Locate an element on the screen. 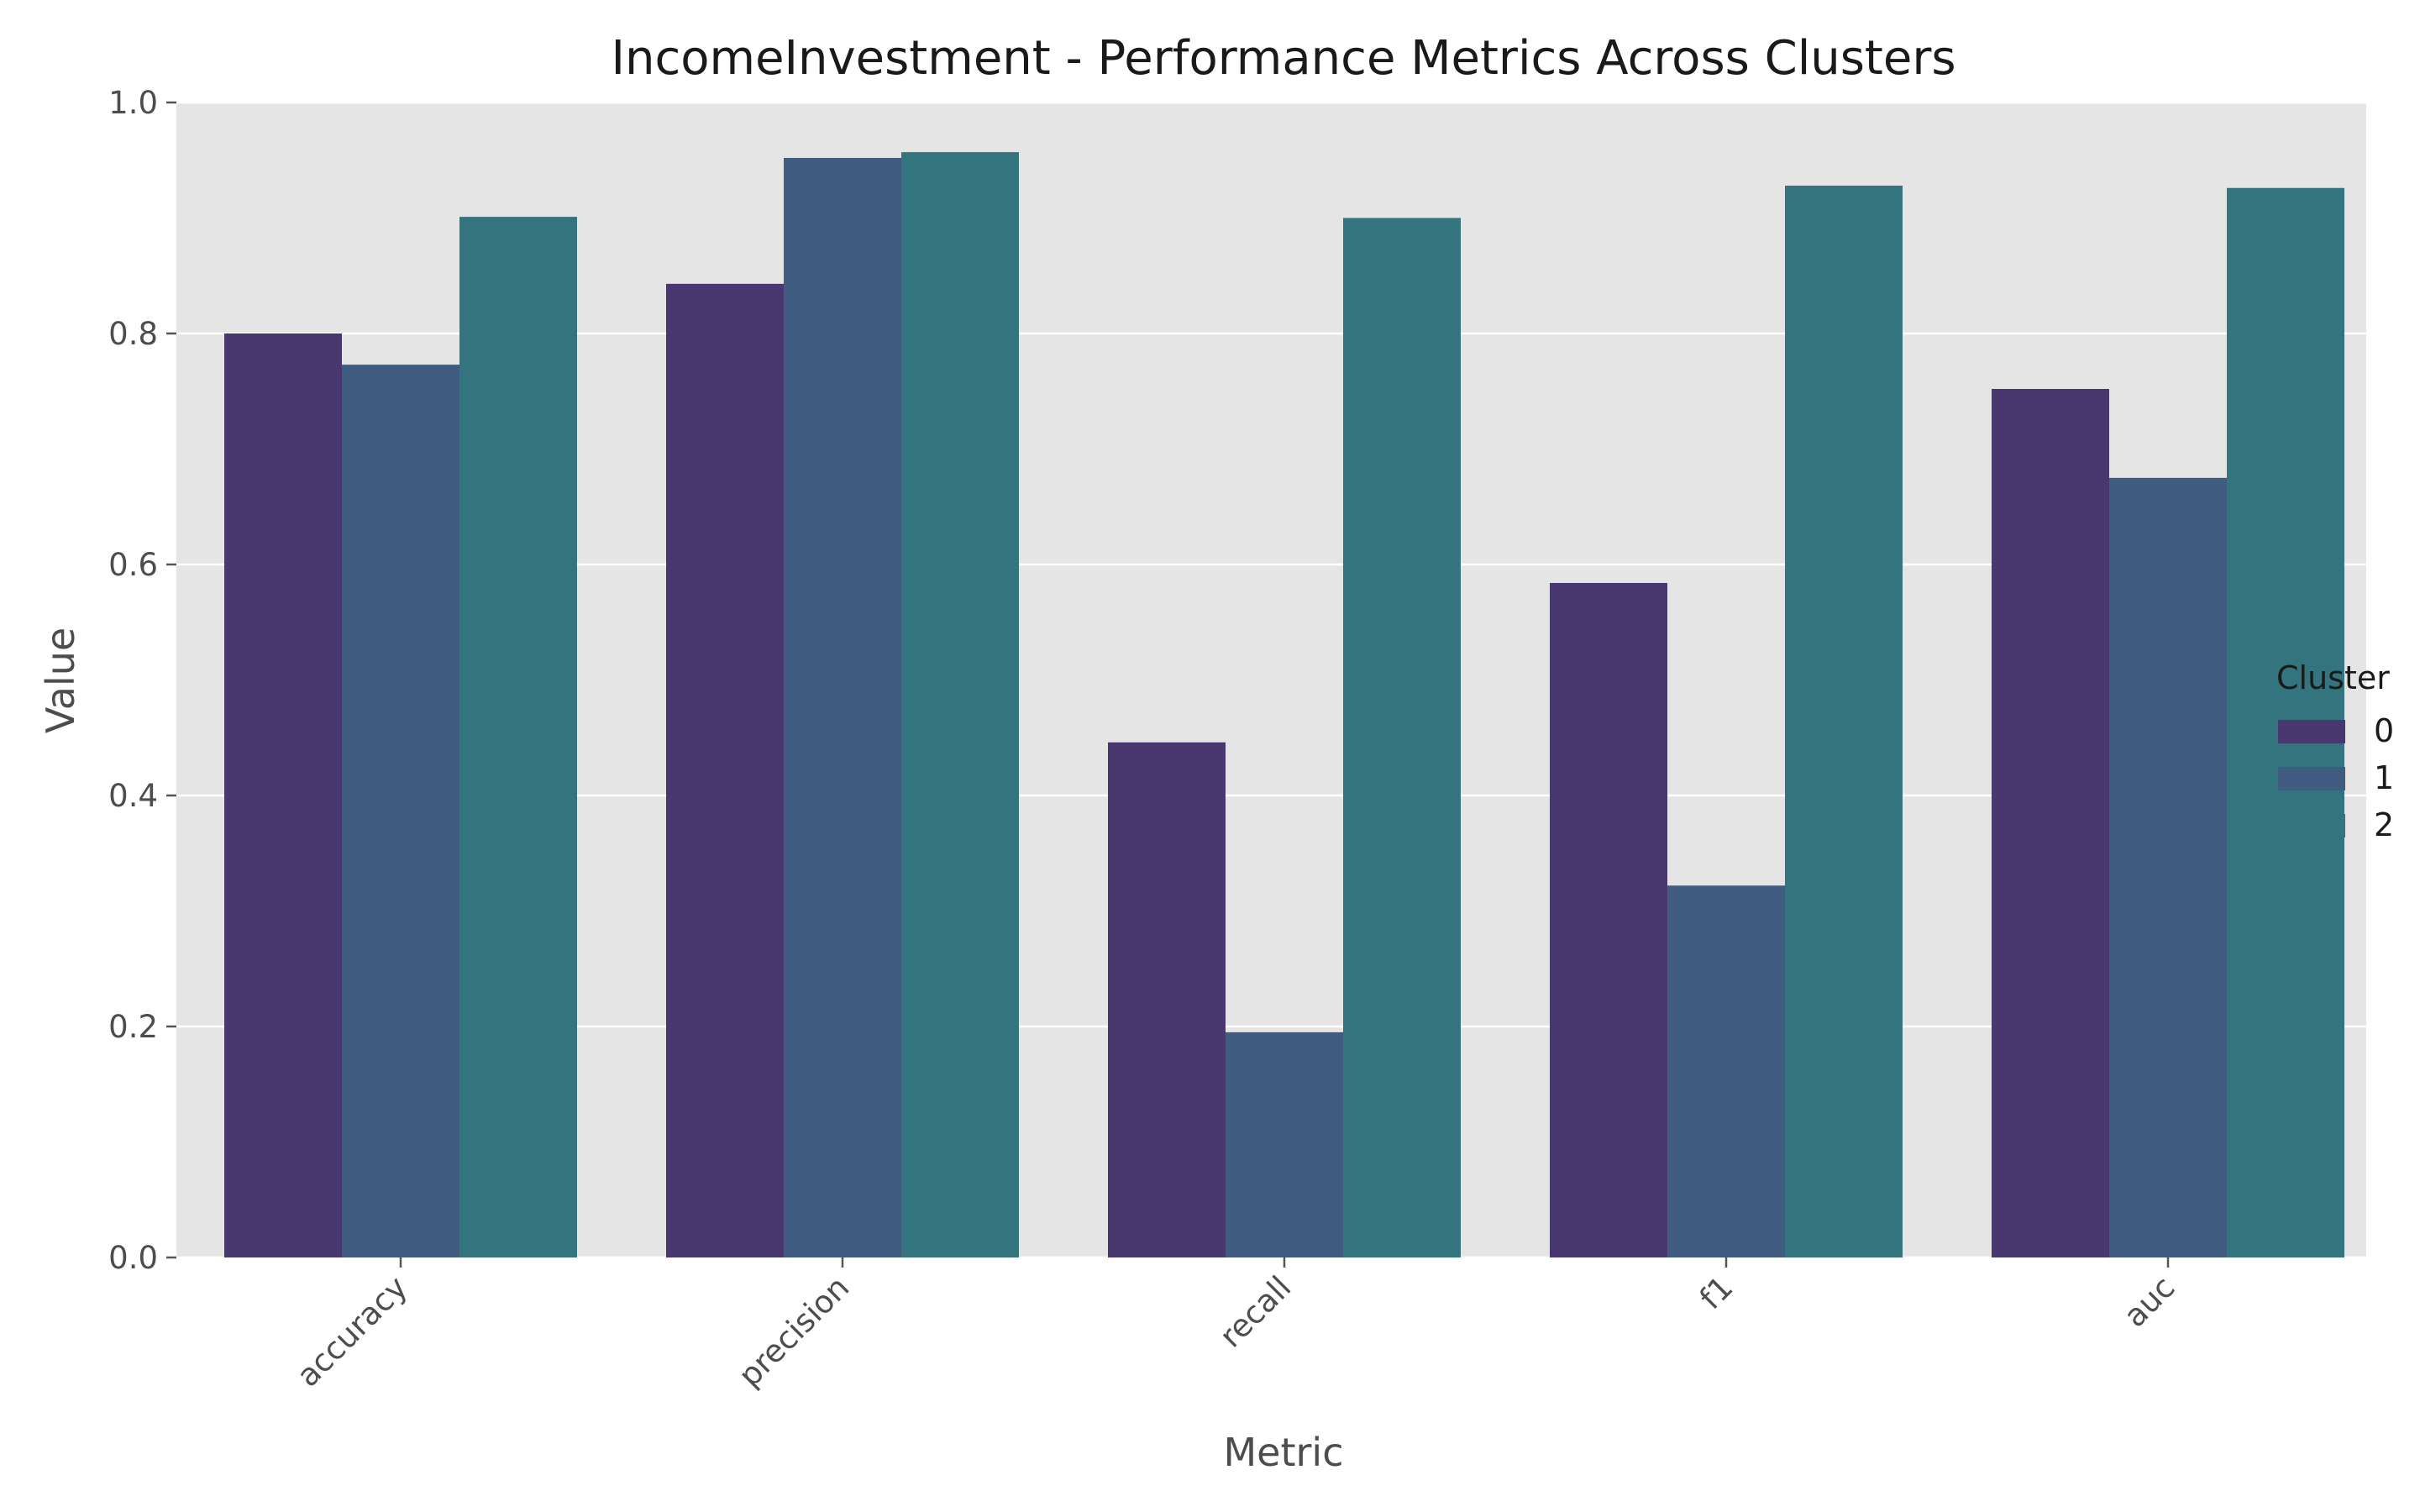 The height and width of the screenshot is (1512, 2420). legend-label-0: 0 is located at coordinates (2384, 730).